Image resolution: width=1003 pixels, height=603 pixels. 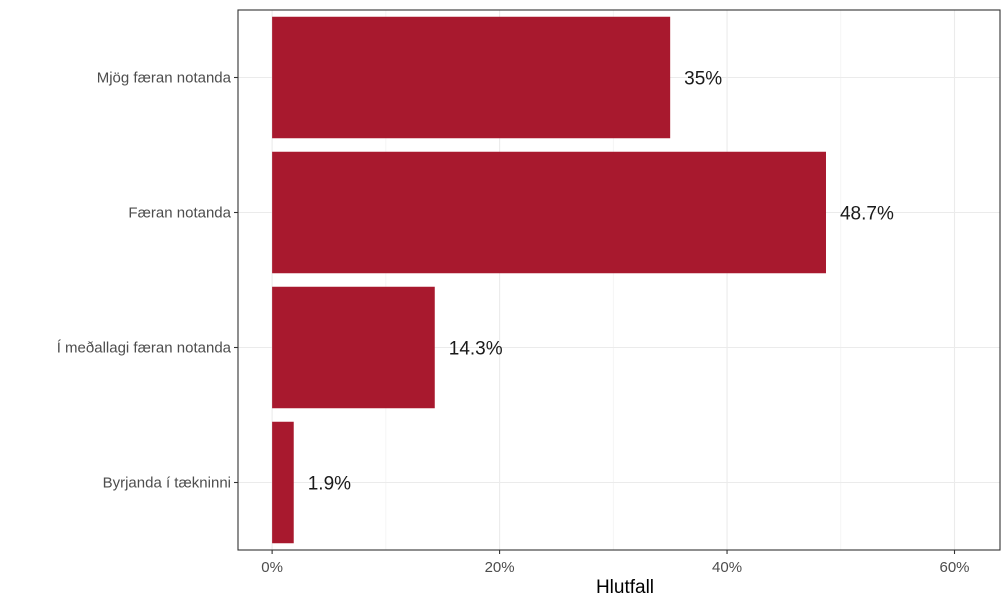 I want to click on x-axis: 0% 20% 40% 60%, so click(x=615, y=563).